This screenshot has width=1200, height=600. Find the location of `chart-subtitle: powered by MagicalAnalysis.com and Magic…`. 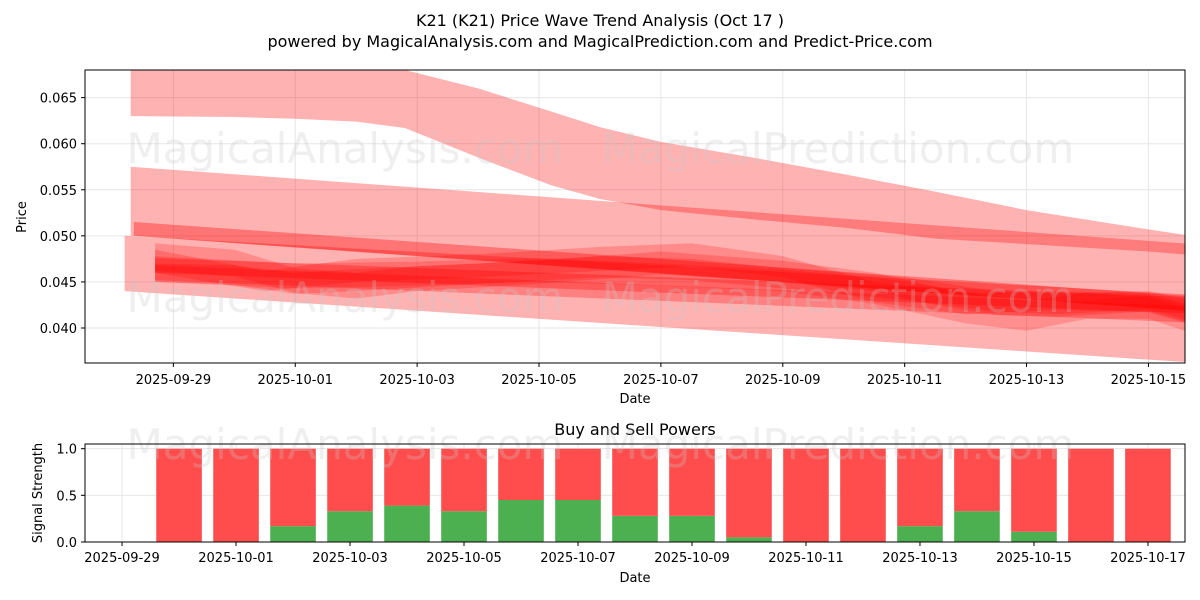

chart-subtitle: powered by MagicalAnalysis.com and Magic… is located at coordinates (599, 41).